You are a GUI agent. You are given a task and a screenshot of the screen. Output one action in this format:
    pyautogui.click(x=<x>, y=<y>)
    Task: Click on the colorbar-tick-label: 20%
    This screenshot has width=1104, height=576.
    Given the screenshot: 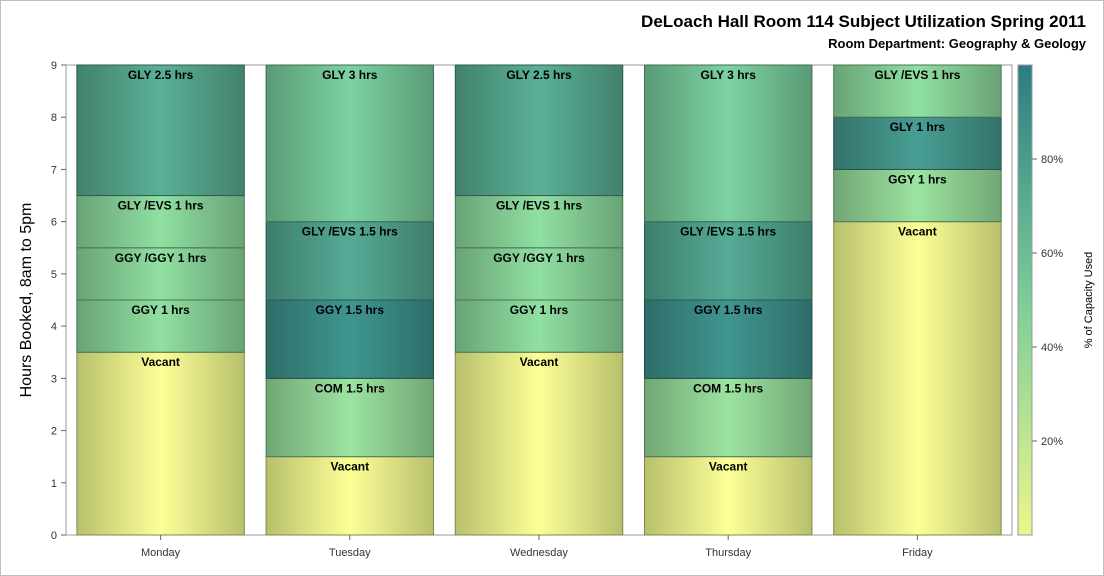 What is the action you would take?
    pyautogui.click(x=1052, y=442)
    